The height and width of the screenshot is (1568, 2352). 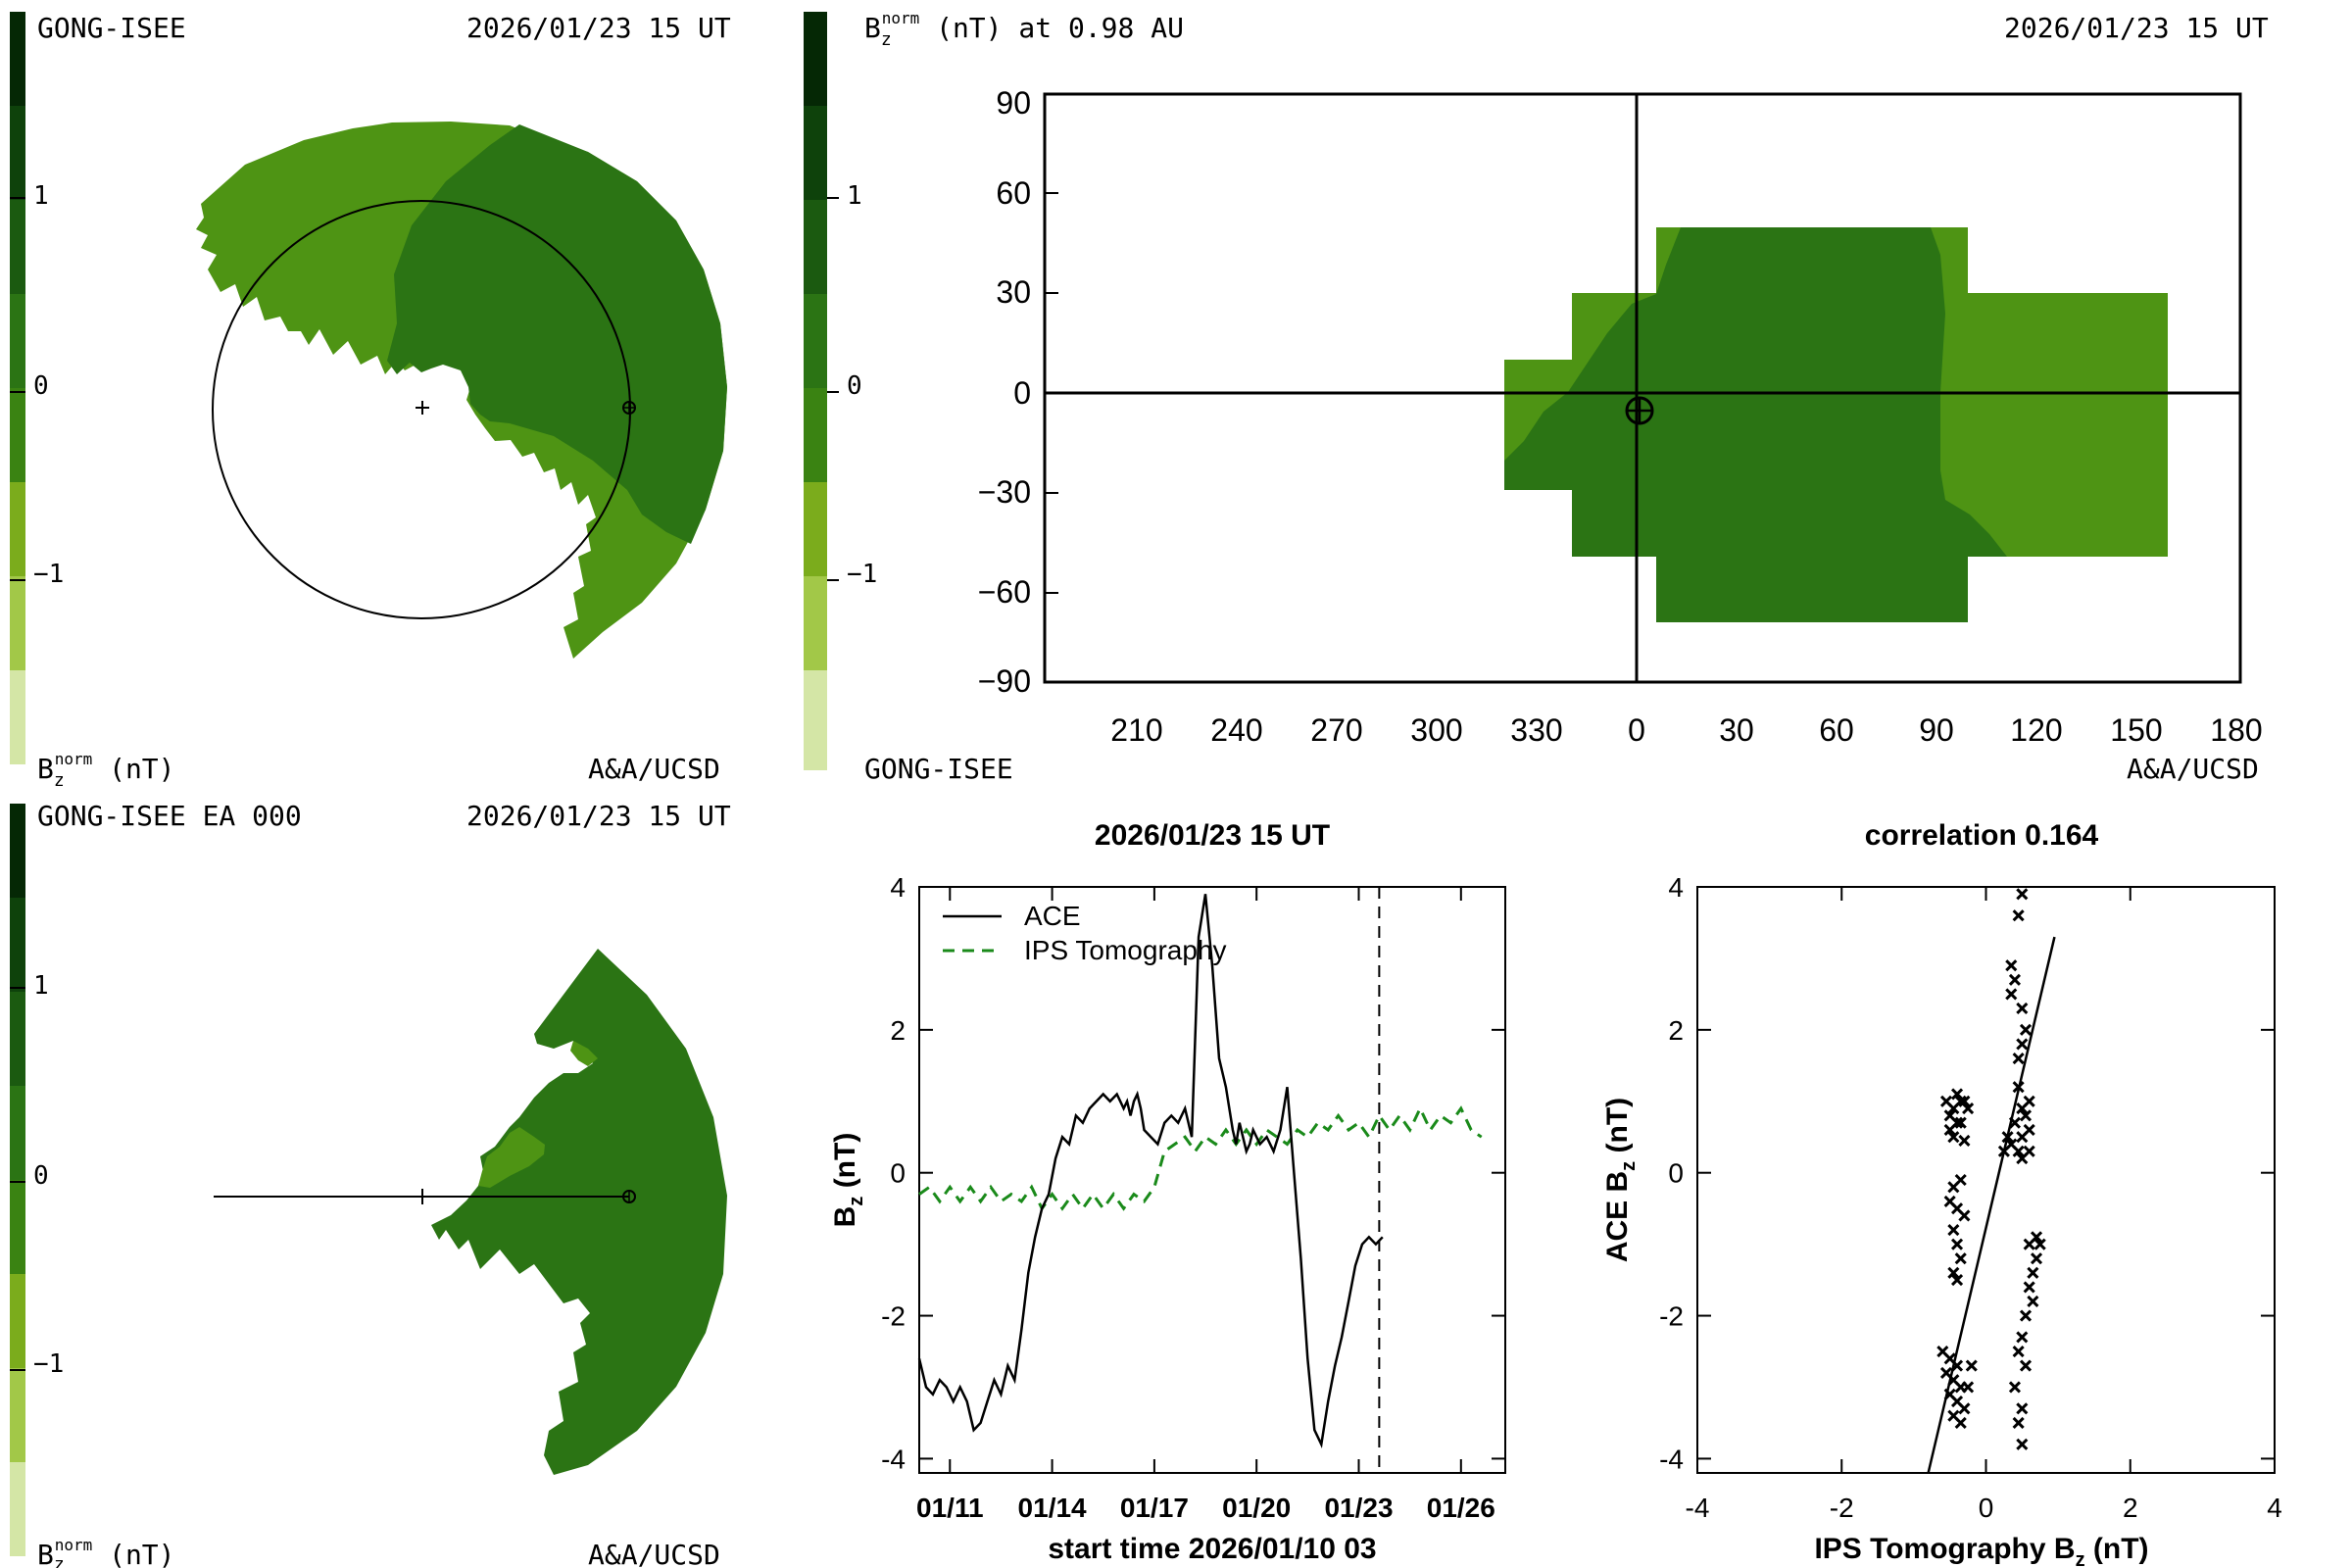 I want to click on colorbar-bottom-left: 1 0 −1, so click(x=37, y=1180).